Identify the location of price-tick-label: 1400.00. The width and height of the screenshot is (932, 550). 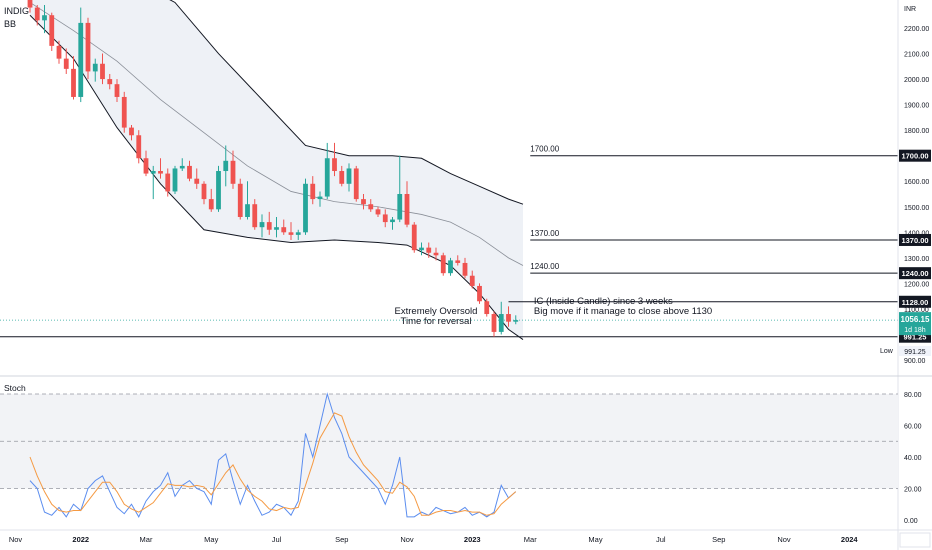
(916, 233).